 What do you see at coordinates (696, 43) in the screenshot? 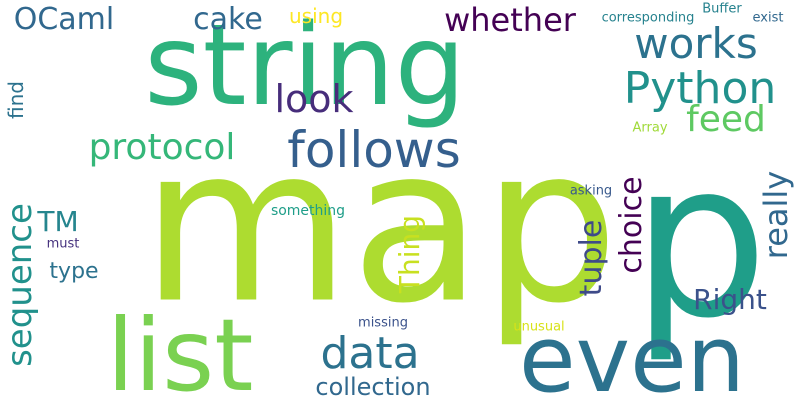
I see `word-works: works` at bounding box center [696, 43].